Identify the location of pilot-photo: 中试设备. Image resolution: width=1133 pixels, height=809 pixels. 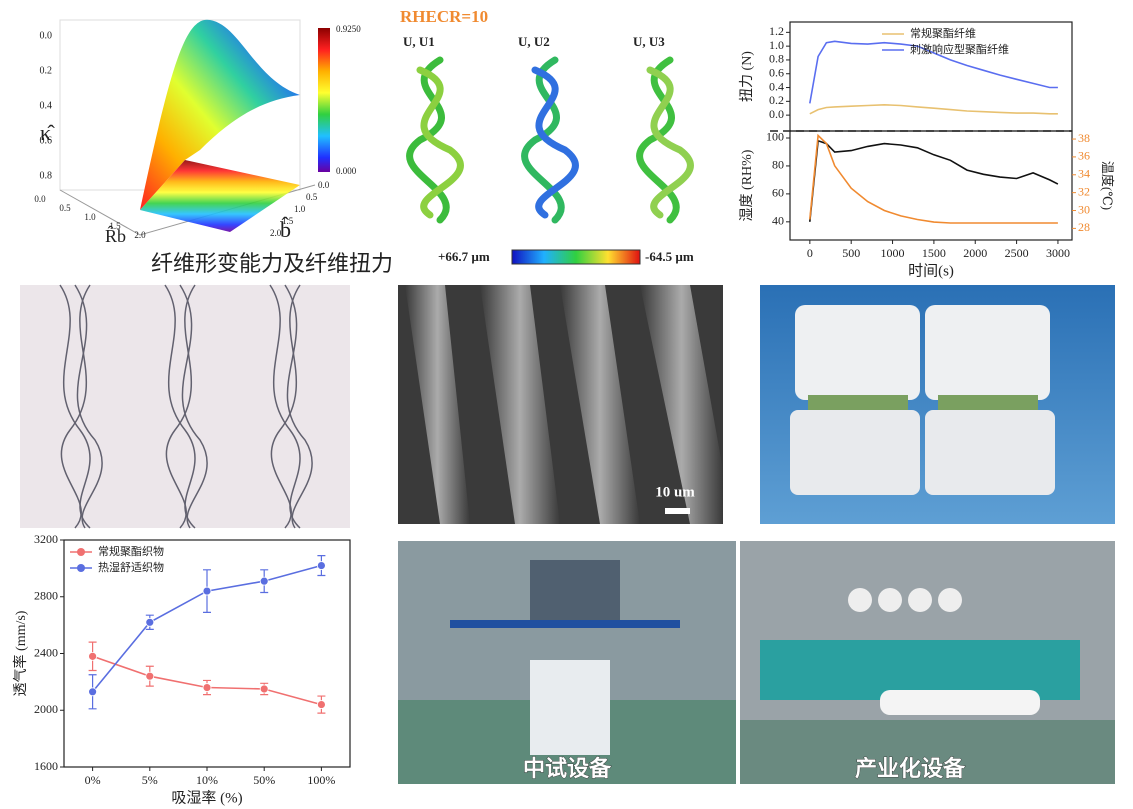
(567, 662).